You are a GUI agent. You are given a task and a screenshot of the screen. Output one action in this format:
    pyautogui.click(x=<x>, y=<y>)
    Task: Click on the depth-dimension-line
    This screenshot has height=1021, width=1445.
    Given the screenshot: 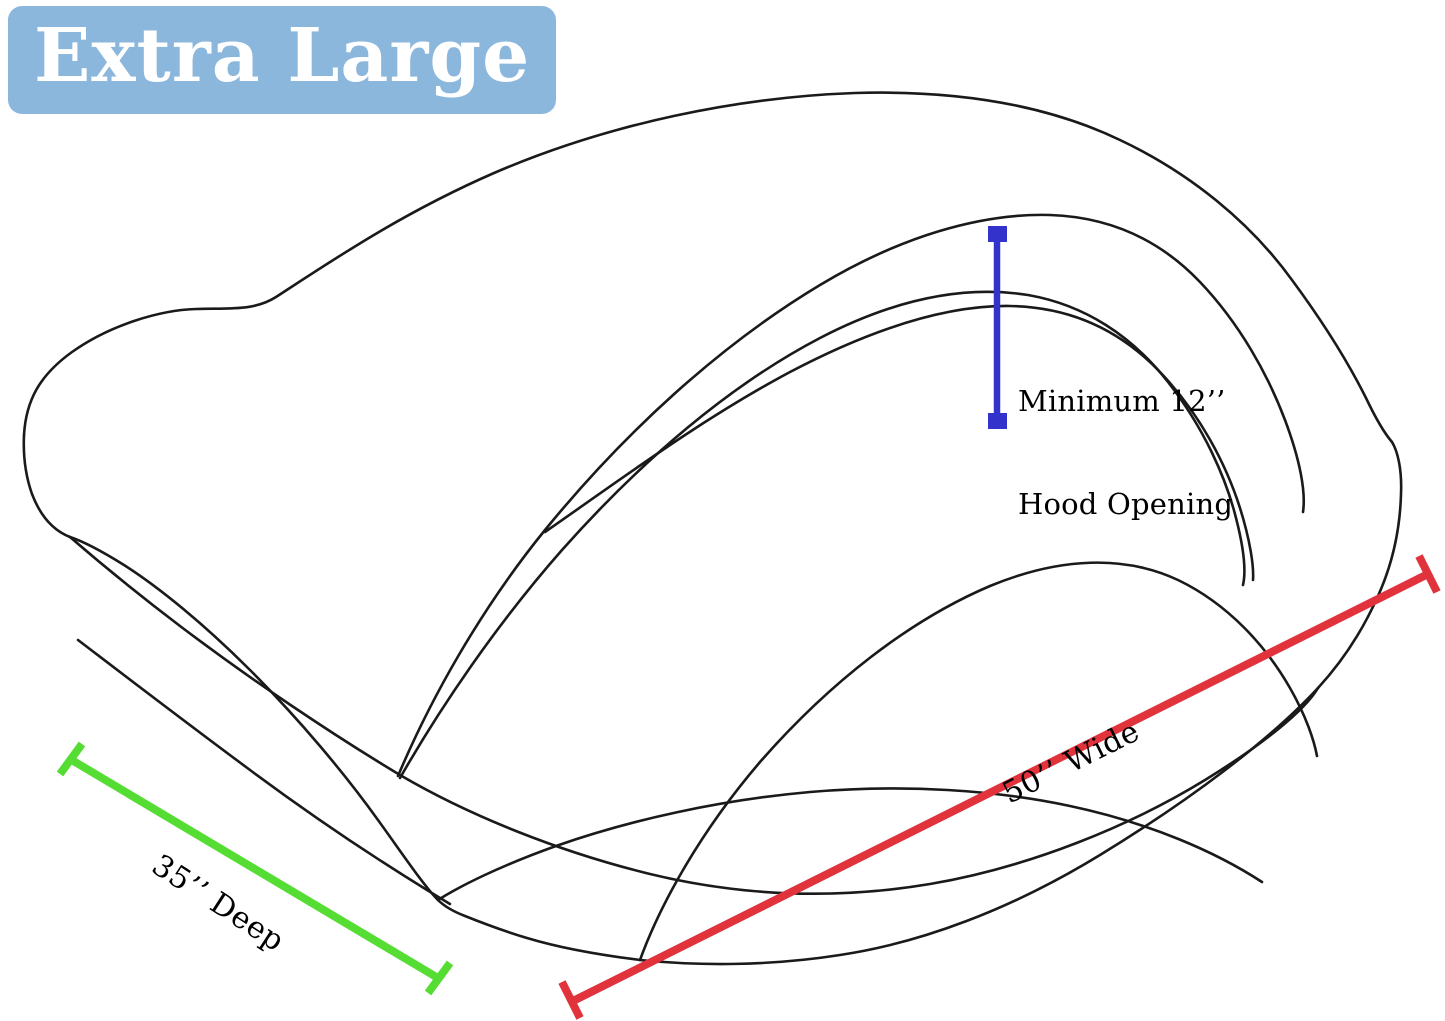 What is the action you would take?
    pyautogui.click(x=255, y=868)
    